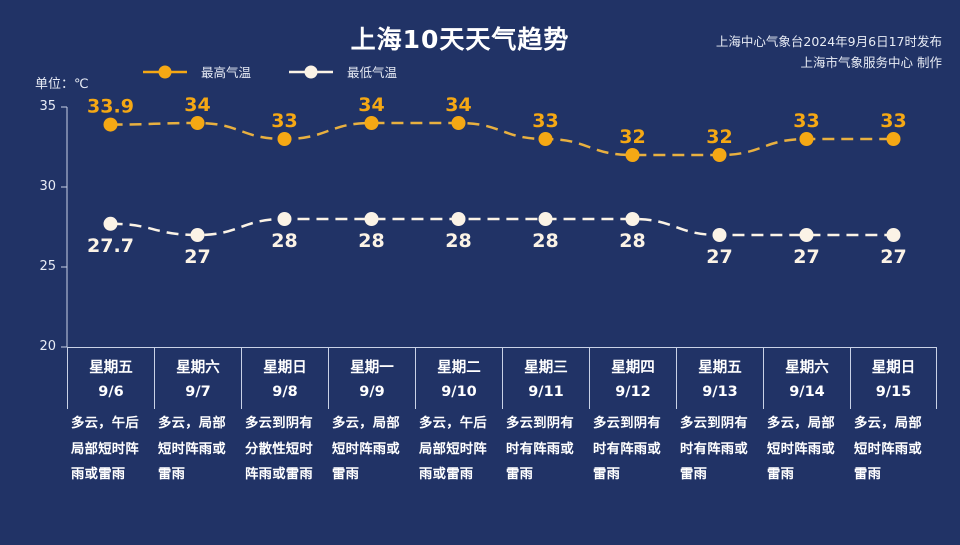  What do you see at coordinates (633, 368) in the screenshot?
I see `weekday: 星期四` at bounding box center [633, 368].